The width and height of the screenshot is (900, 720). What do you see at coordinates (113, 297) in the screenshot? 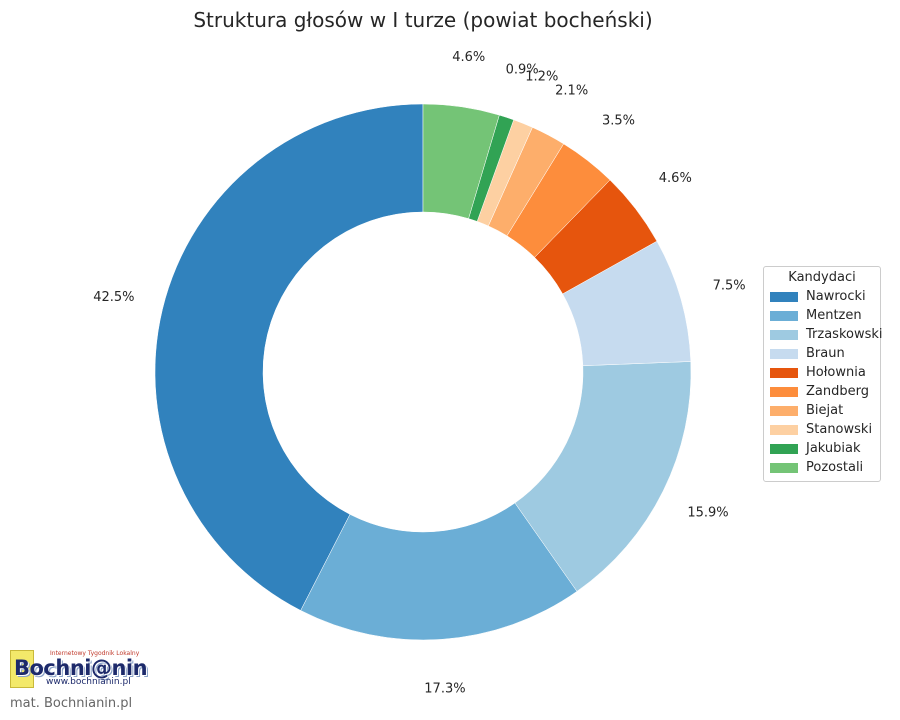
I see `pct-label-nawrocki: 42.5%` at bounding box center [113, 297].